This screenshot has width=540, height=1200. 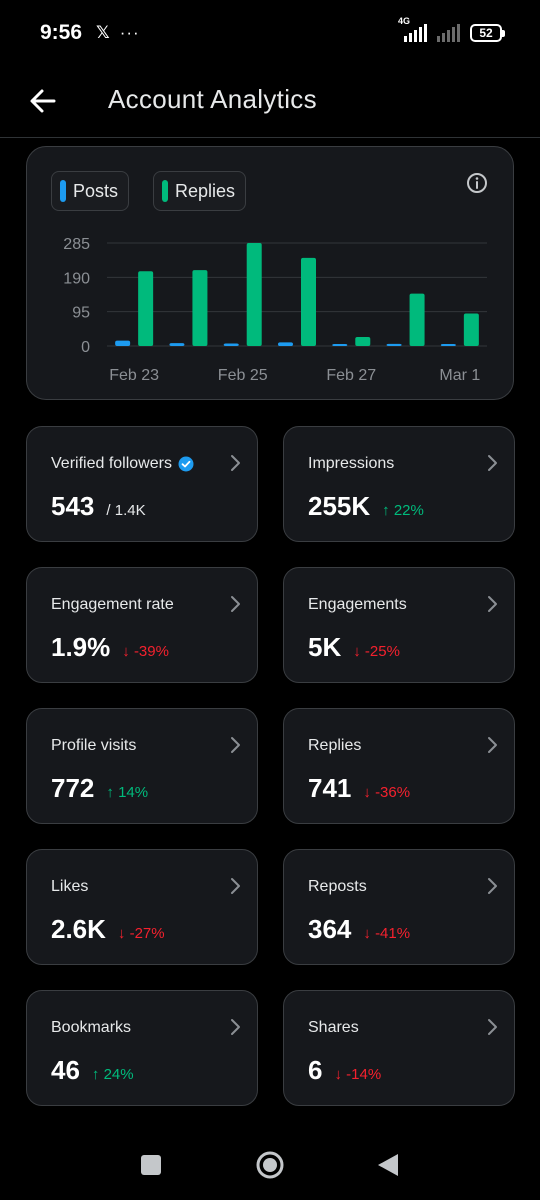 What do you see at coordinates (330, 929) in the screenshot?
I see `stat-value: 364` at bounding box center [330, 929].